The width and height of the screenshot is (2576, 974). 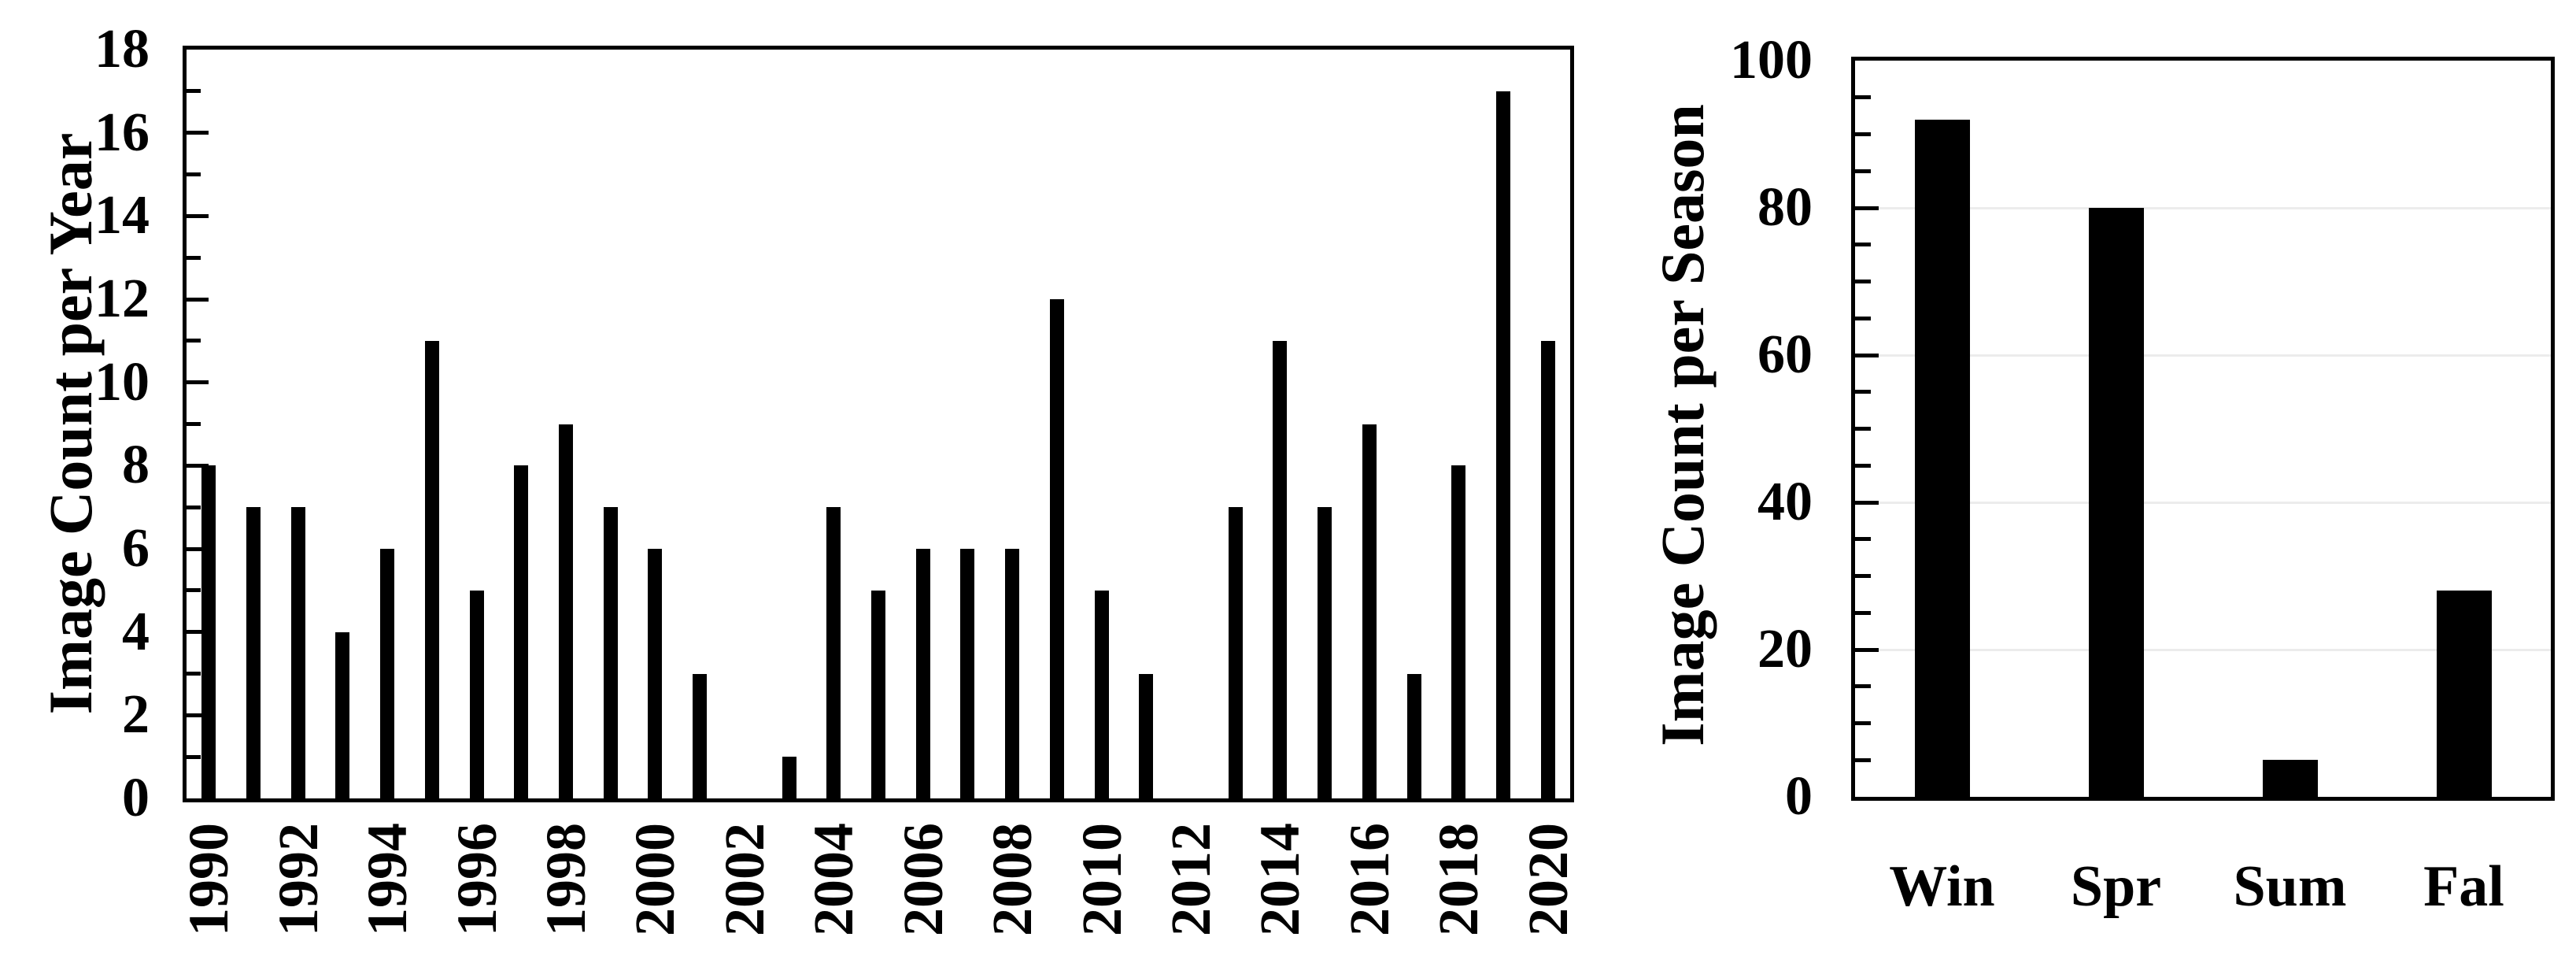 What do you see at coordinates (1942, 458) in the screenshot?
I see `bar-Win` at bounding box center [1942, 458].